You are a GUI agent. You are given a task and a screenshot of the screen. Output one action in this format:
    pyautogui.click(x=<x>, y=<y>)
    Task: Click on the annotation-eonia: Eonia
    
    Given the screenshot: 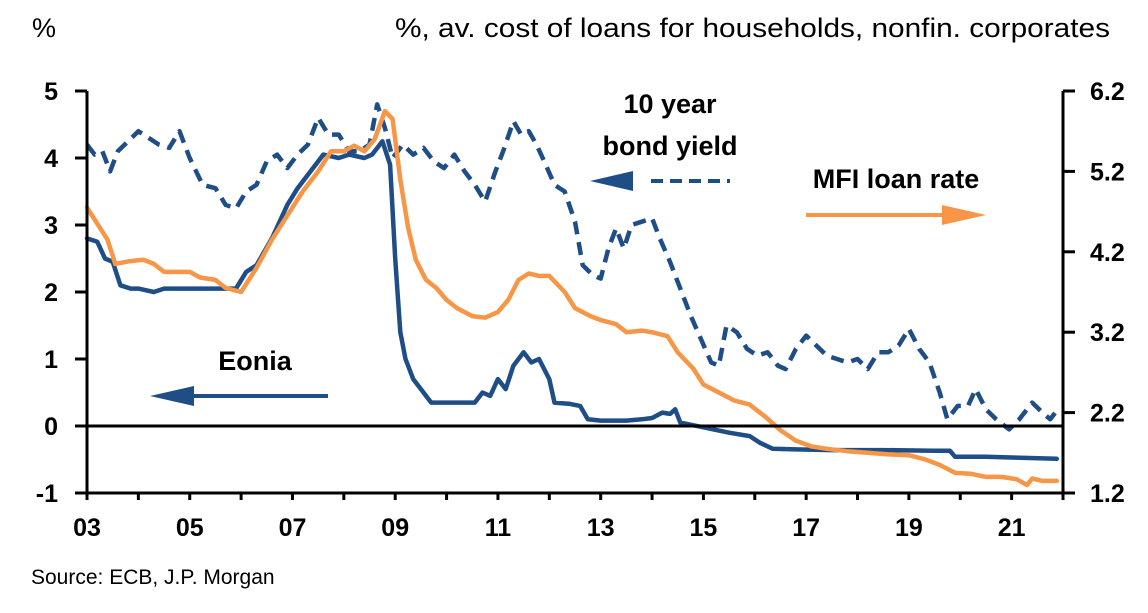 What is the action you would take?
    pyautogui.click(x=239, y=376)
    